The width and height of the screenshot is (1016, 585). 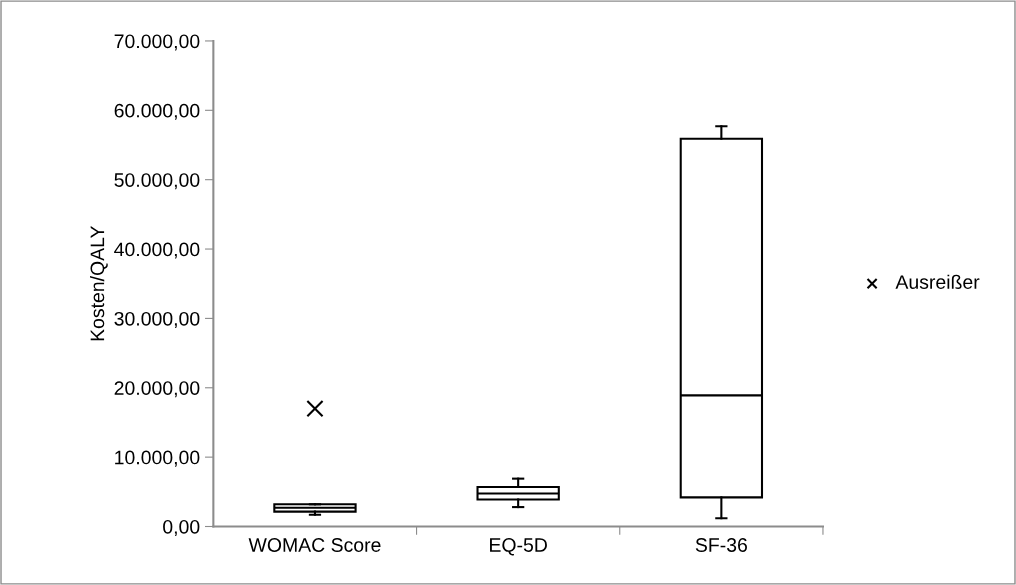 I want to click on y-tick-label: 0,00, so click(x=181, y=528).